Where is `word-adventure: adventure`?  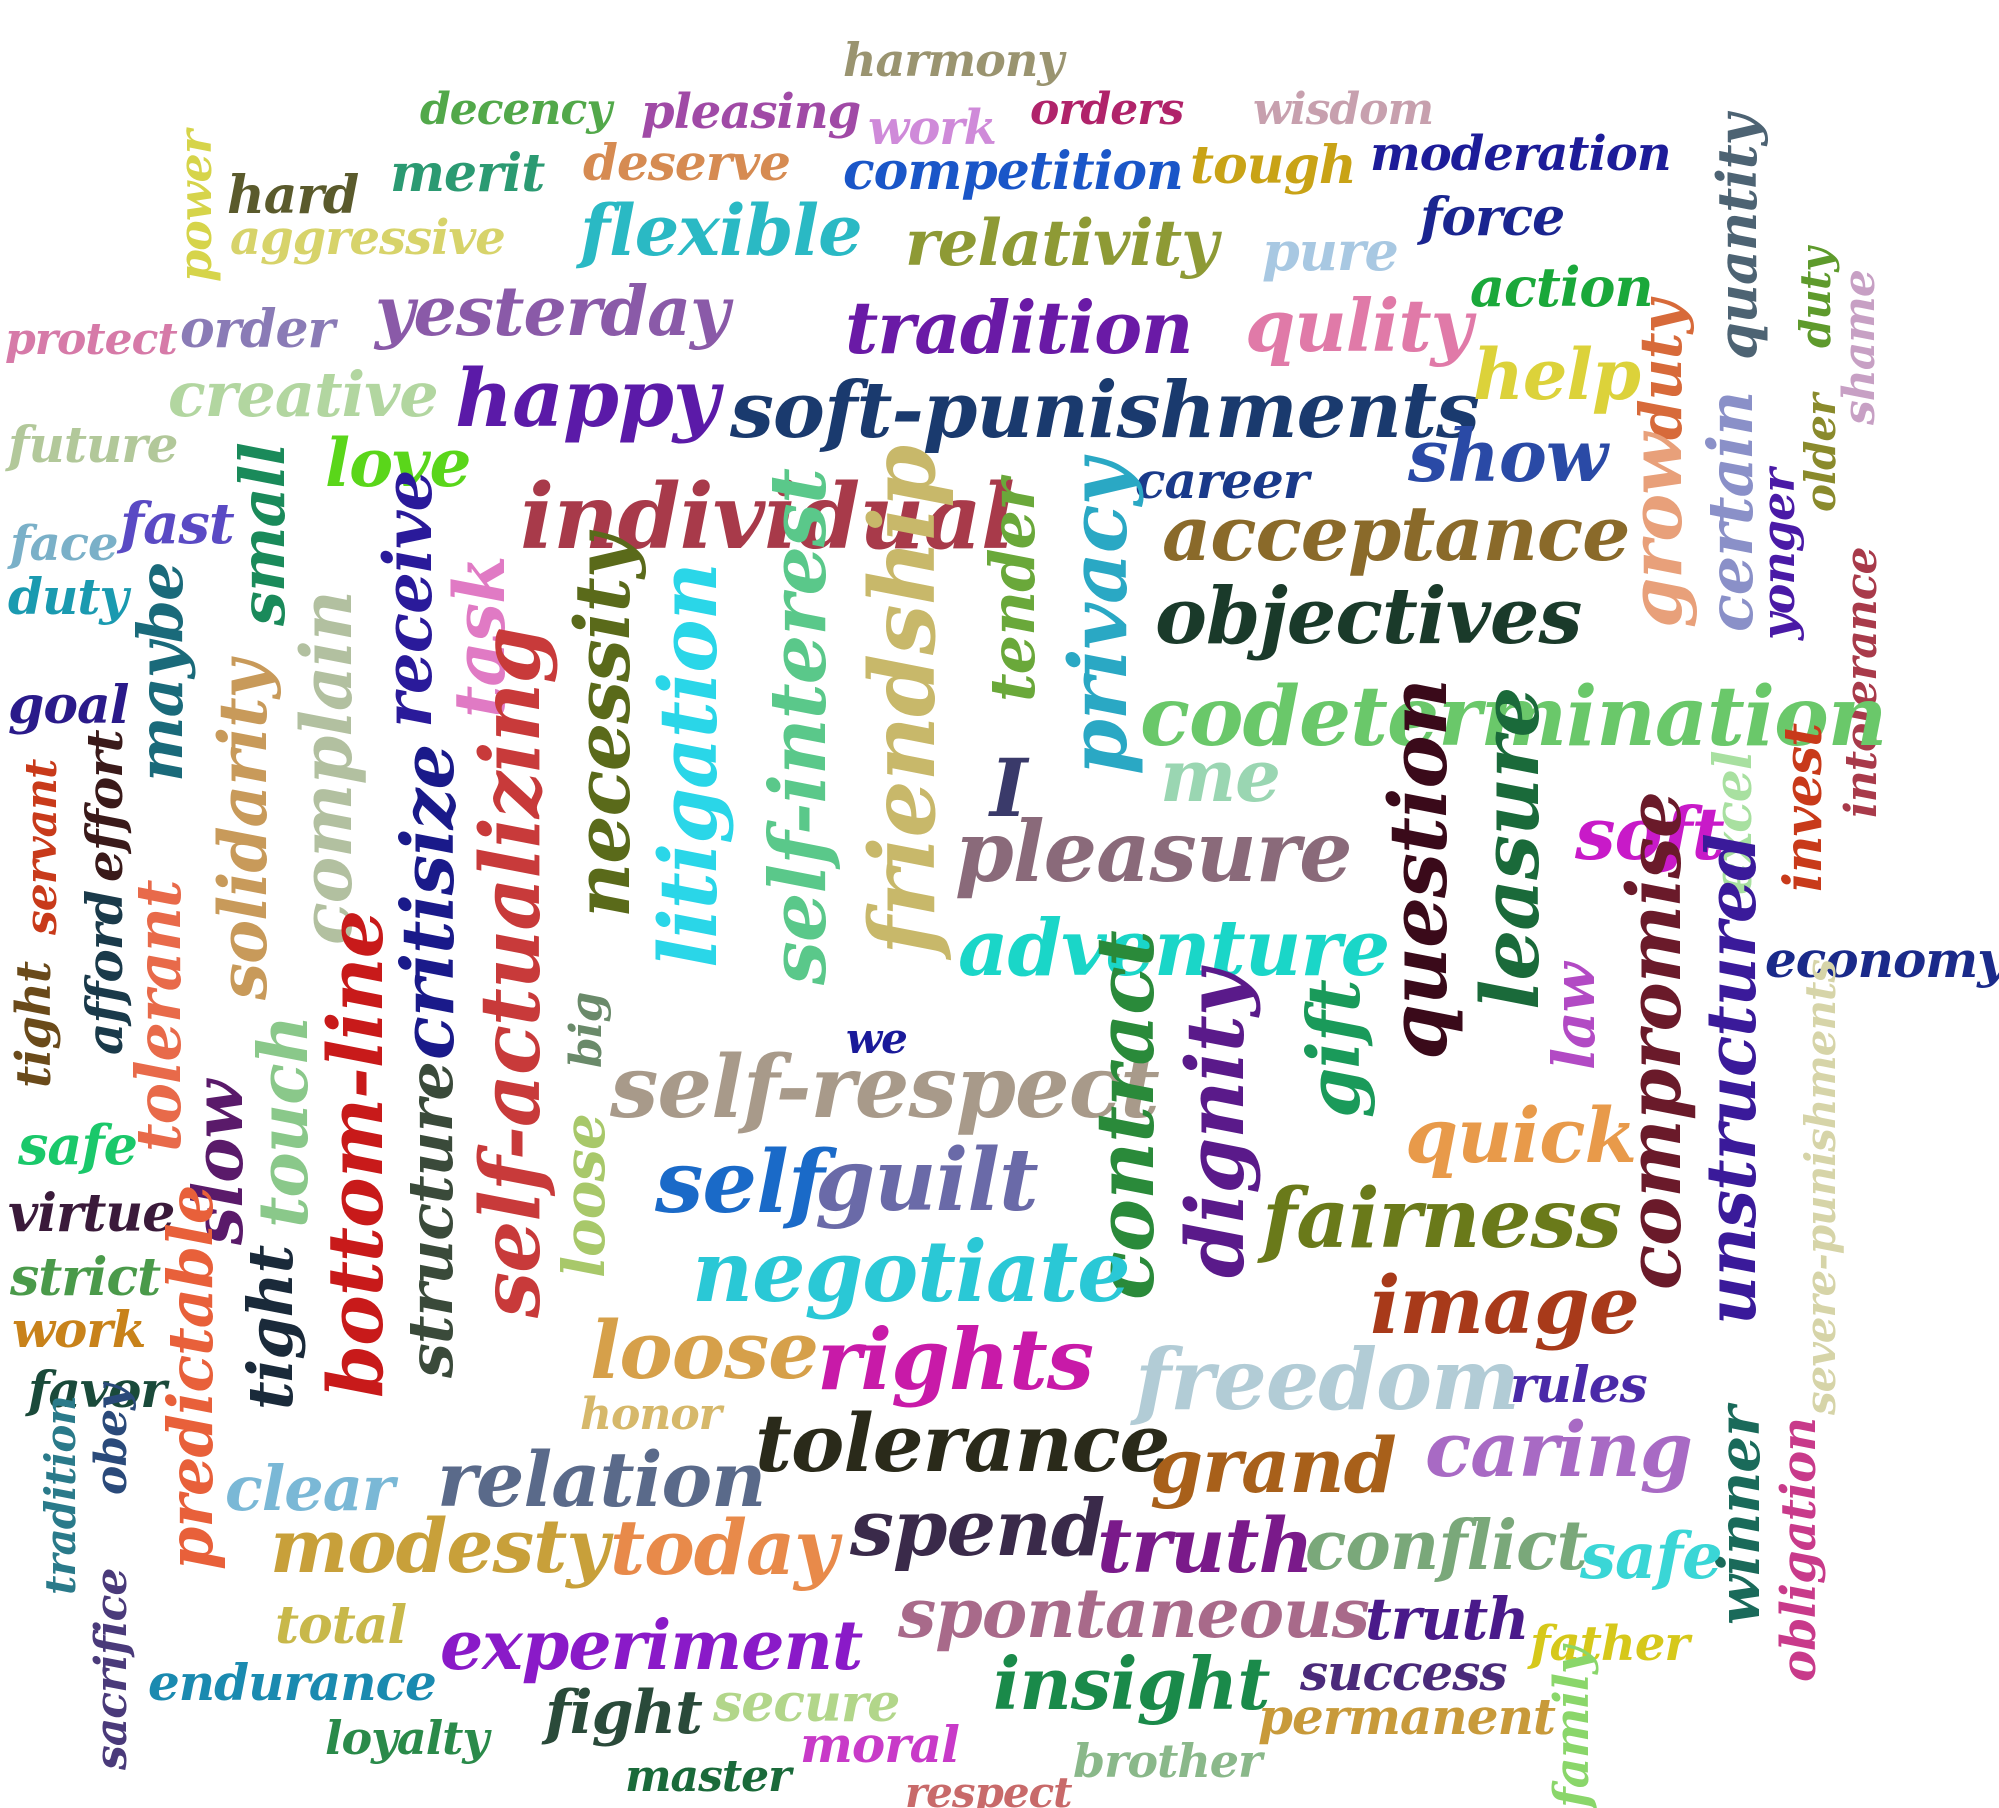
word-adventure: adventure is located at coordinates (1174, 948).